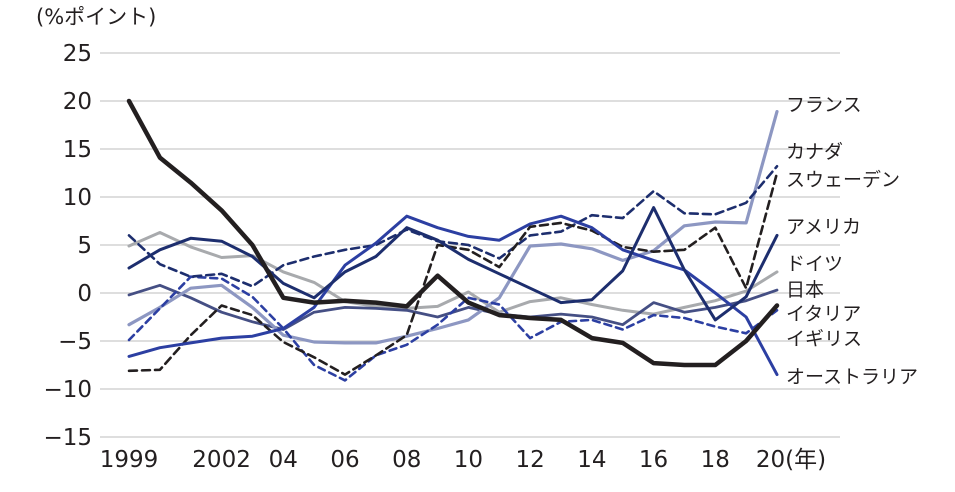 Image resolution: width=955 pixels, height=492 pixels. I want to click on legend-label-france: フランス, so click(824, 105).